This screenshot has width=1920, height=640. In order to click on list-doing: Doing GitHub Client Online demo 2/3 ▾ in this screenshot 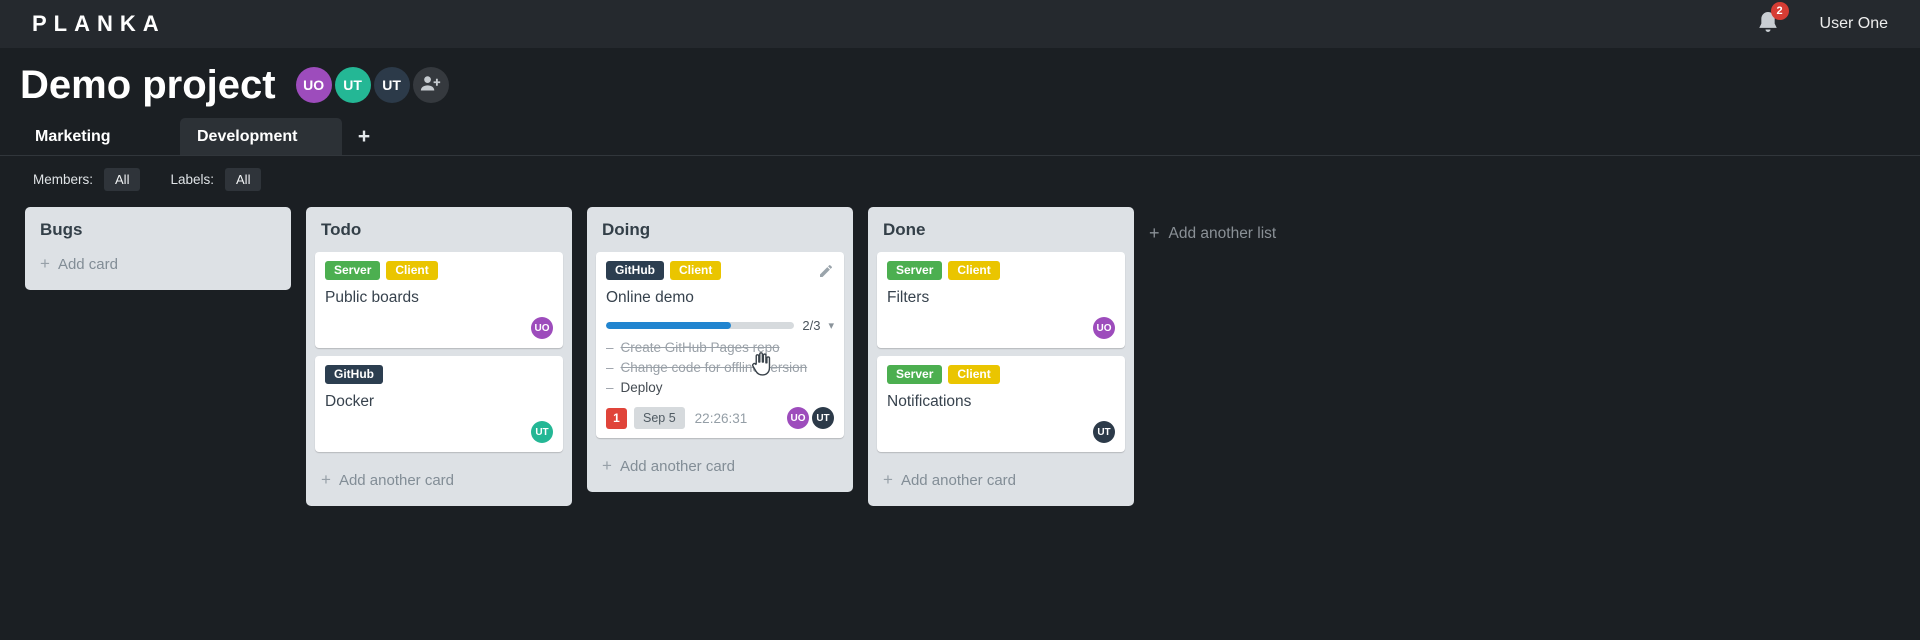, I will do `click(720, 349)`.